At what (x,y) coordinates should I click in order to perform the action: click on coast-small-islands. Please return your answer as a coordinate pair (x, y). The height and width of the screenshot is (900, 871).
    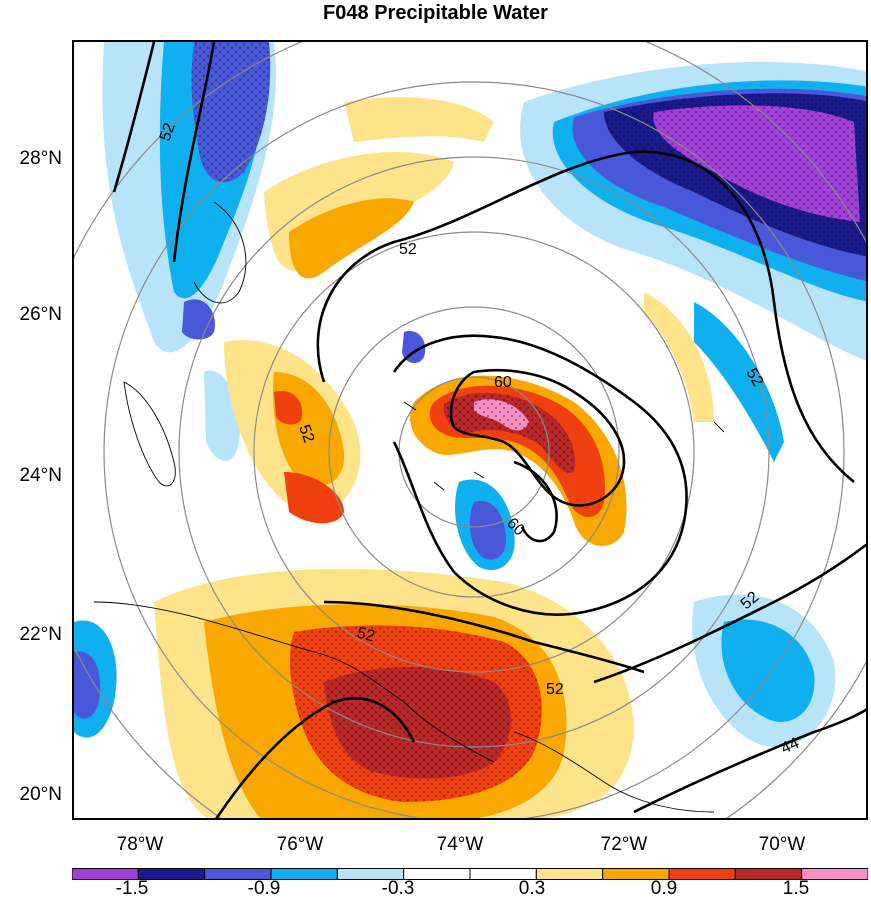
    Looking at the image, I should click on (564, 446).